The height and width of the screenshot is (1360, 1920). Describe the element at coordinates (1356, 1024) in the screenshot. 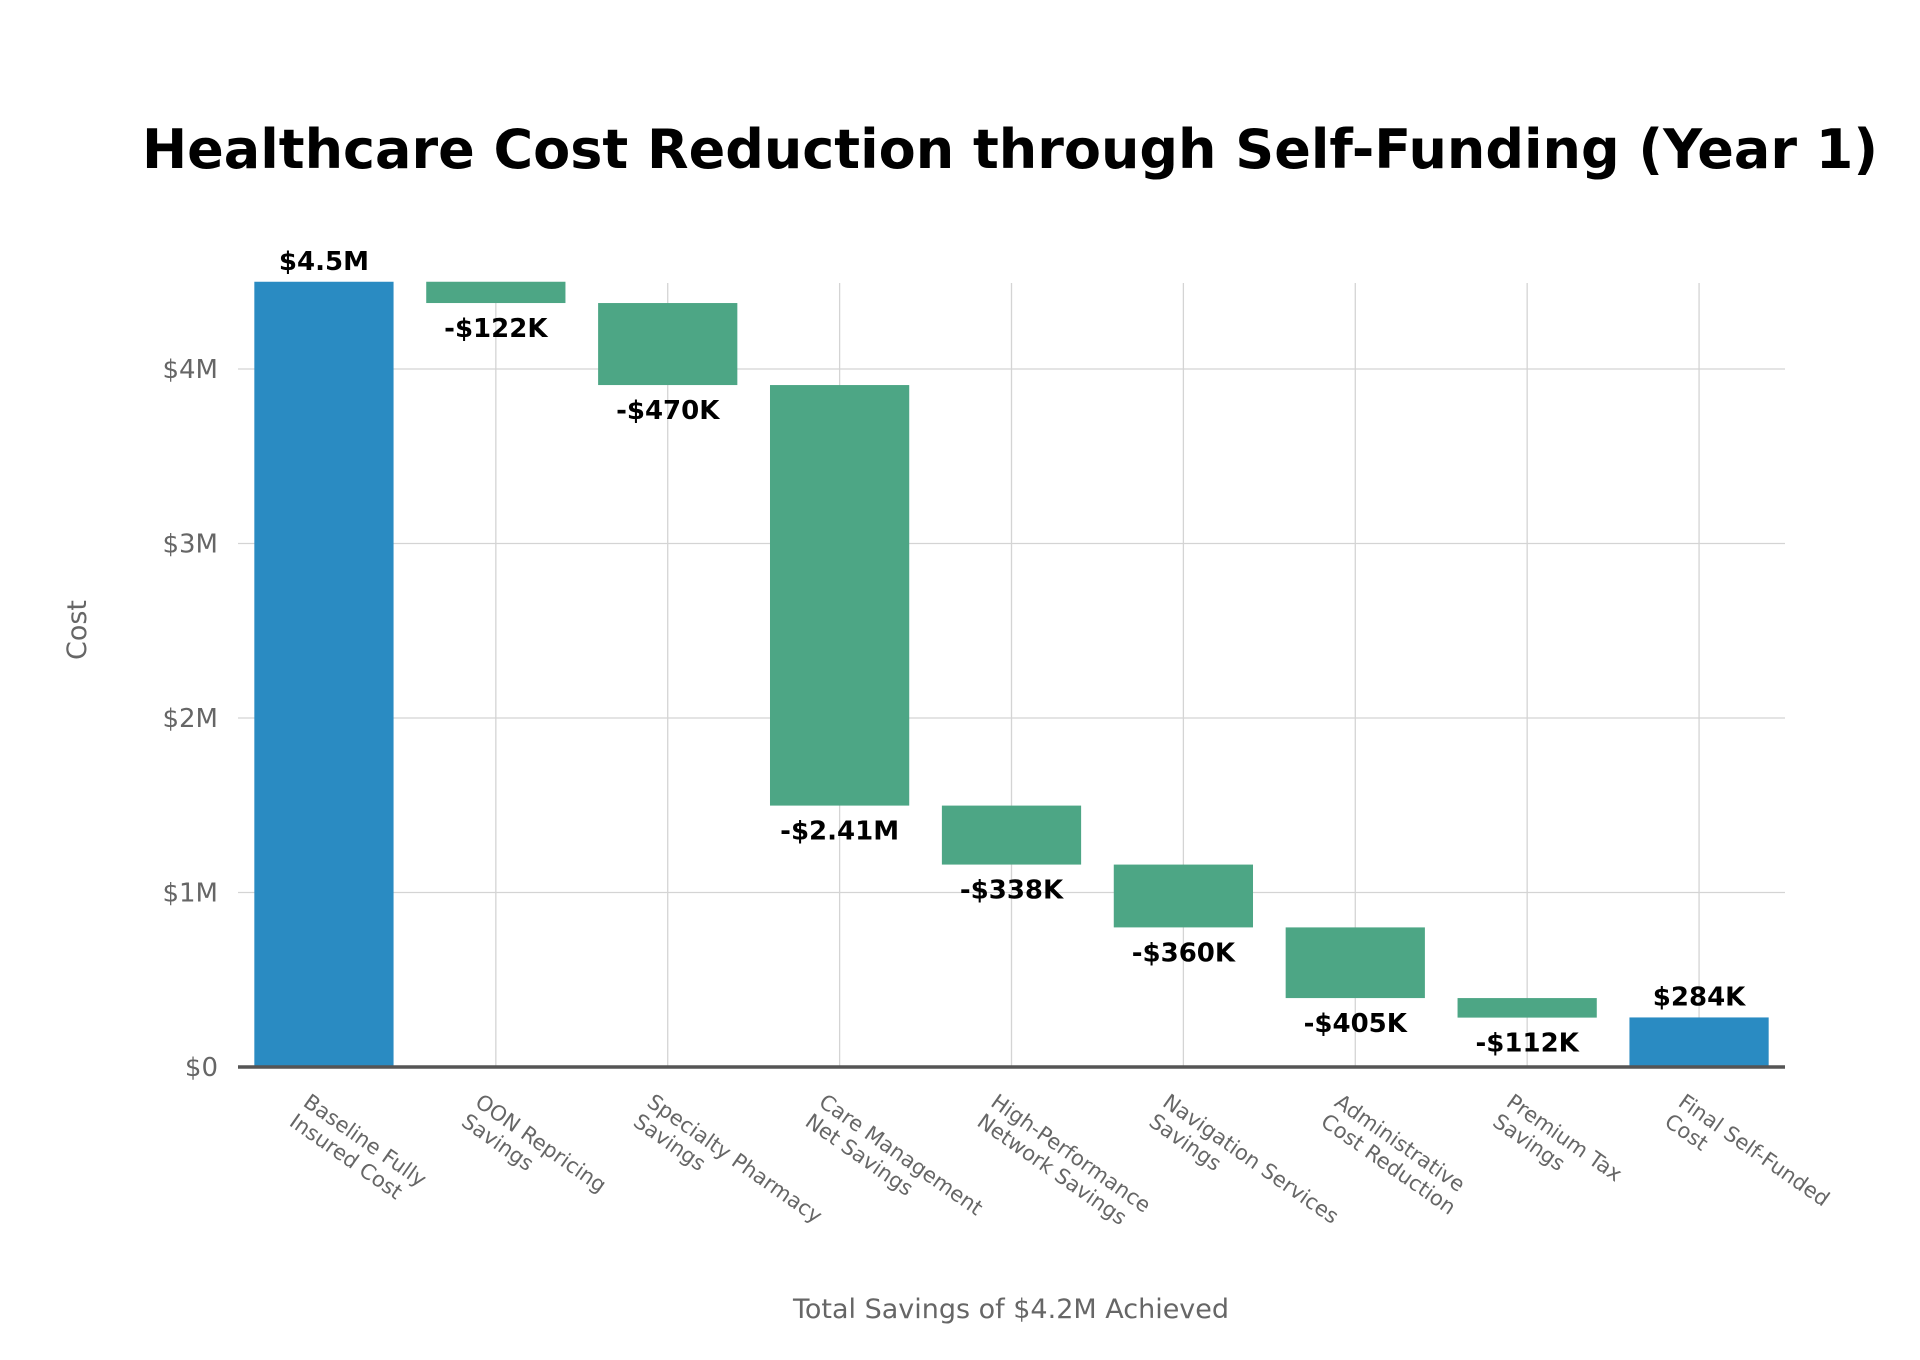

I see `data-label: -$405K` at that location.